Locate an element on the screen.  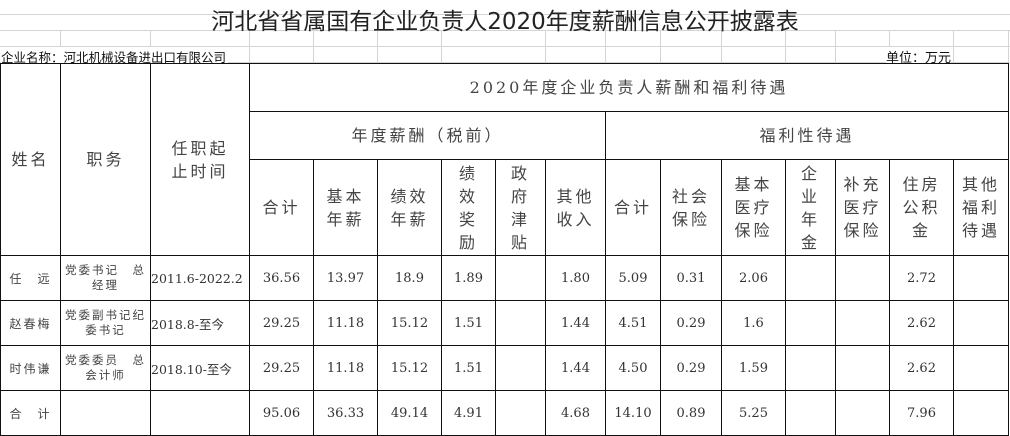
cell-value: 95.06 is located at coordinates (281, 413).